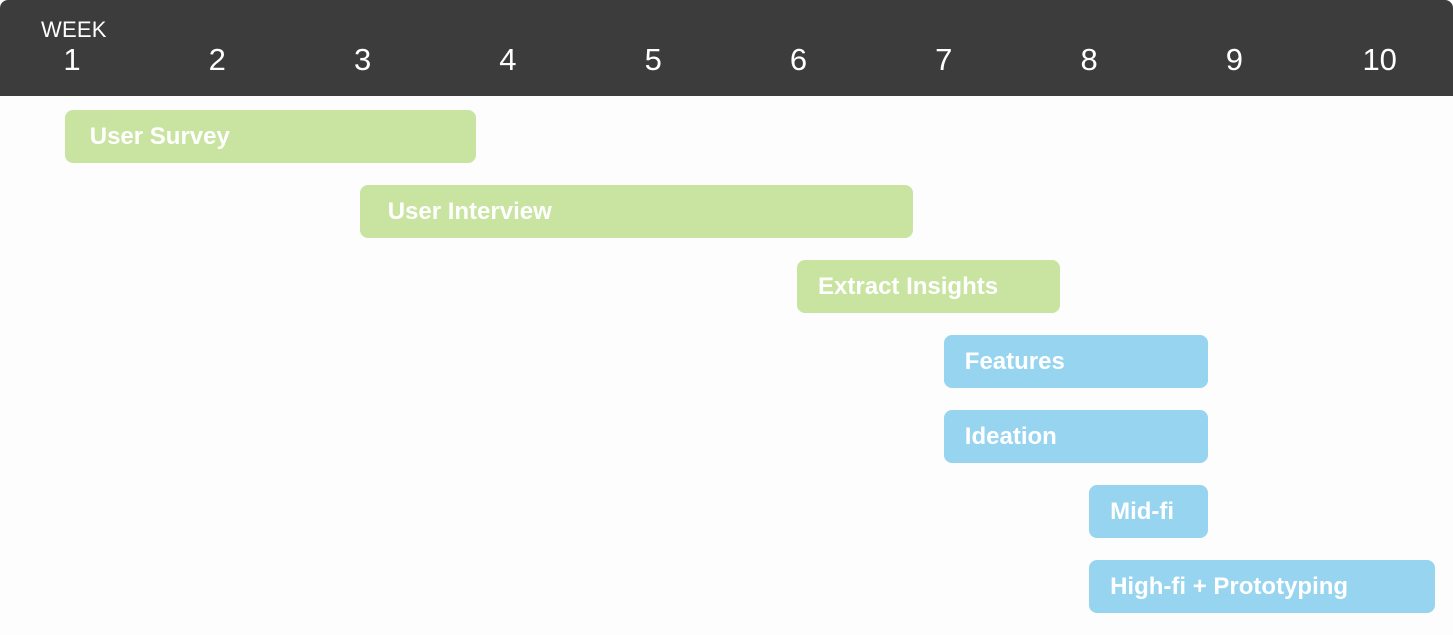  Describe the element at coordinates (217, 59) in the screenshot. I see `week-tick-2: 2` at that location.